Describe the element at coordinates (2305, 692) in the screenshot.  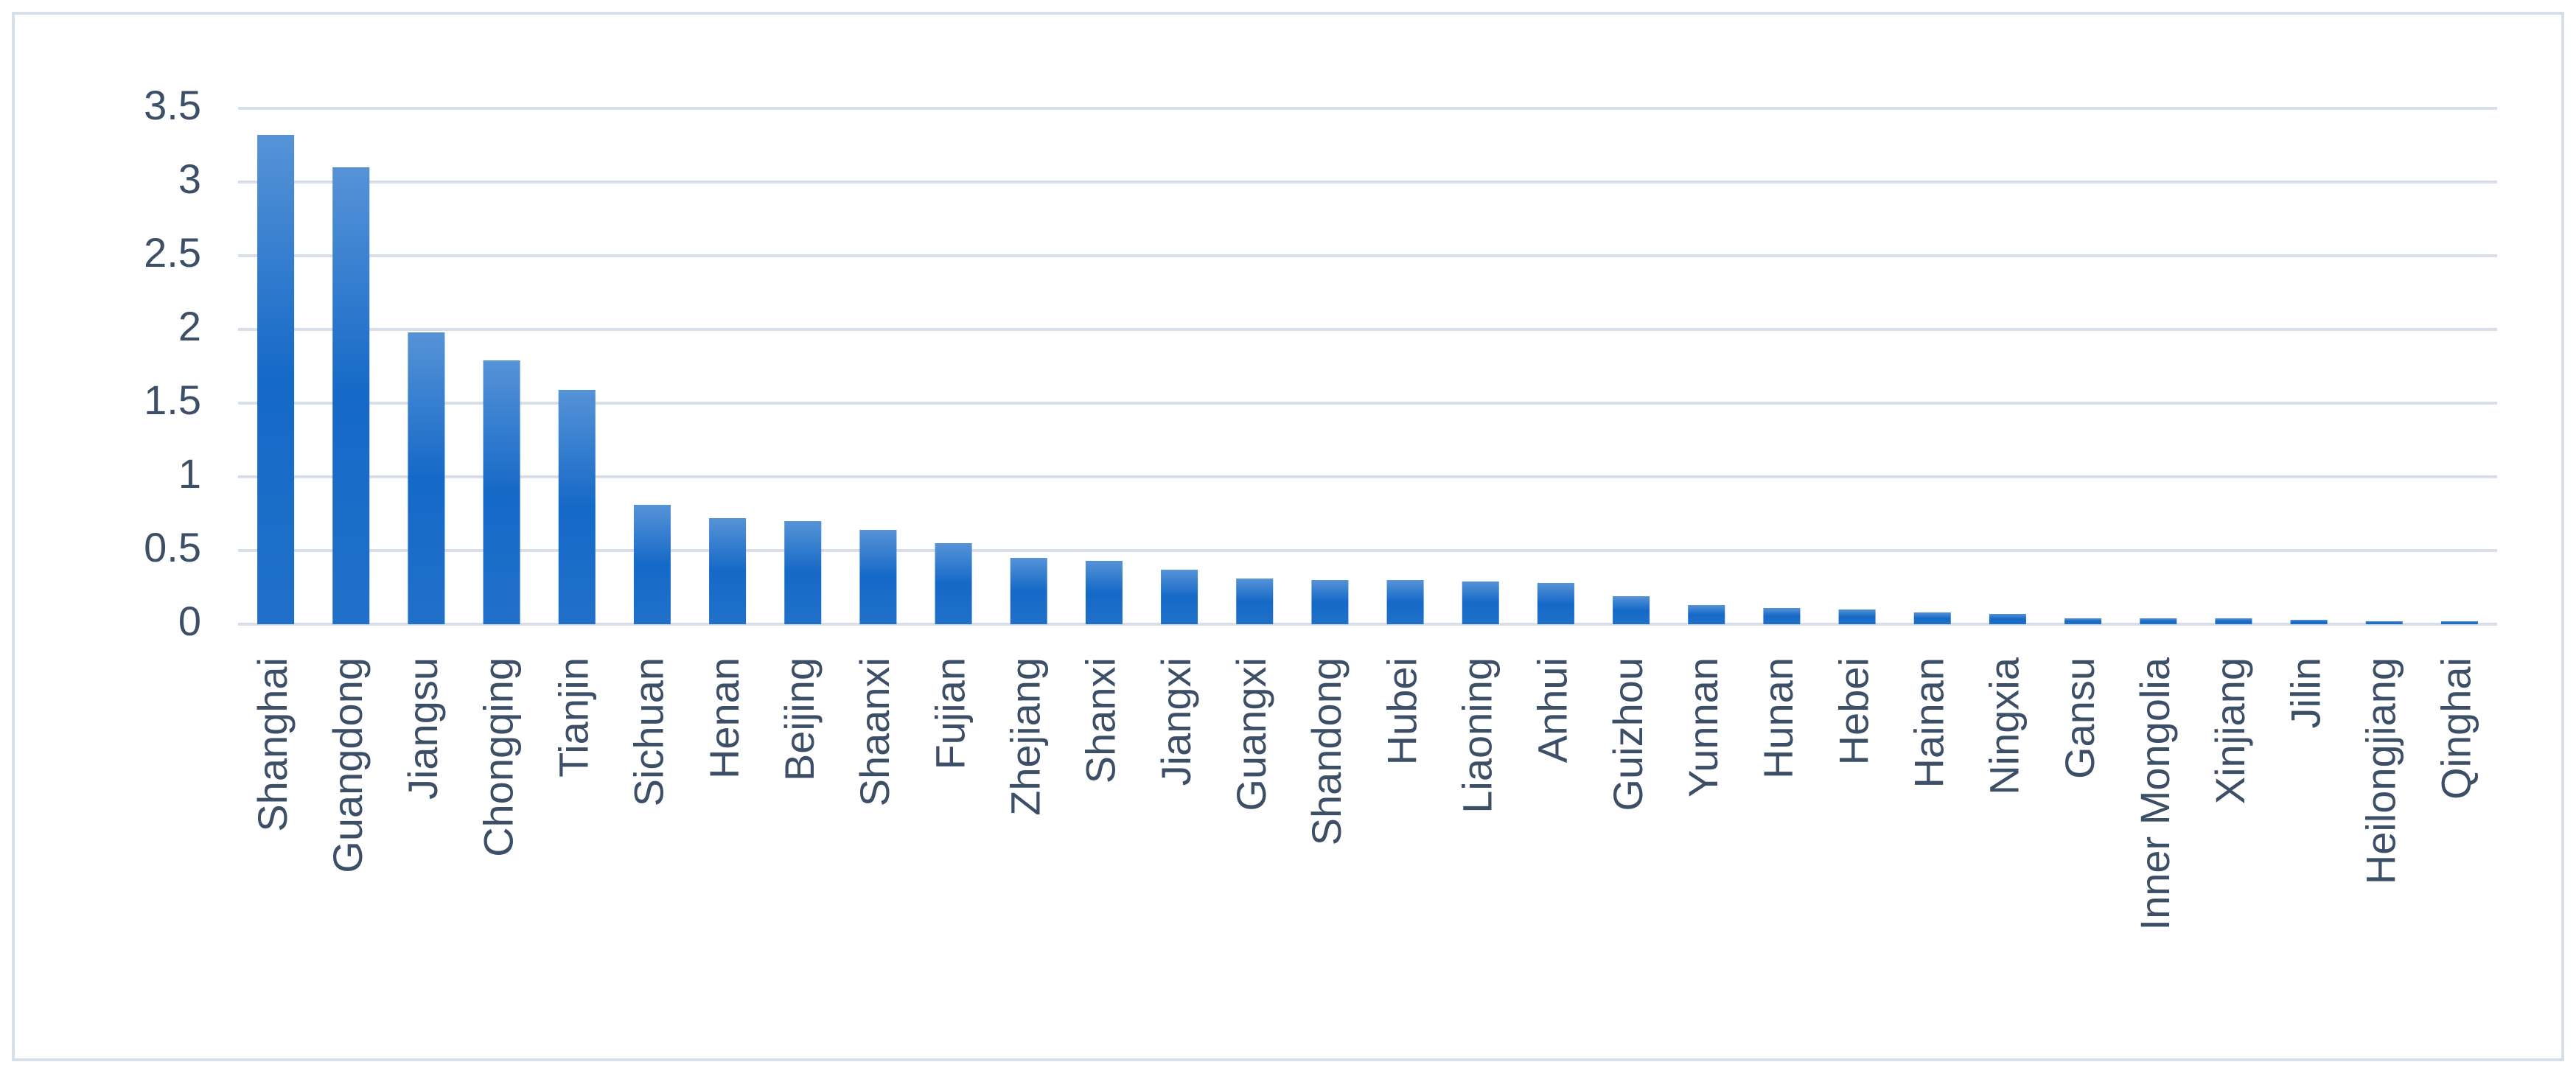
I see `x-tick-label: Jilin` at that location.